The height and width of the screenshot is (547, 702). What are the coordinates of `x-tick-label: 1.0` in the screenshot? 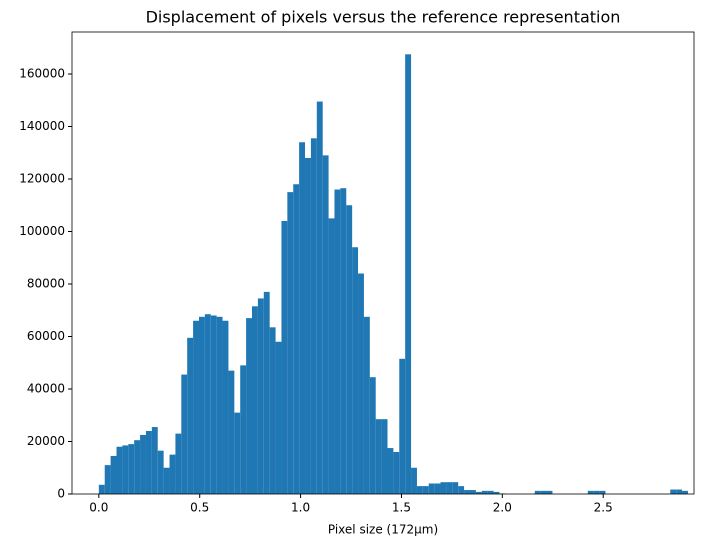 It's located at (300, 508).